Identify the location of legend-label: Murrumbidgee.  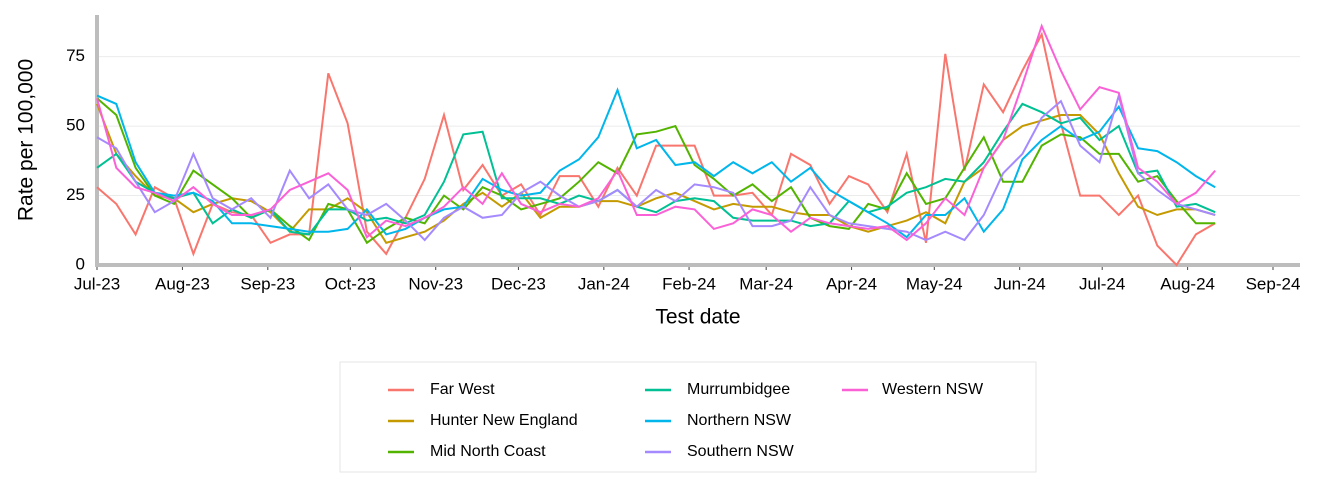
(738, 389).